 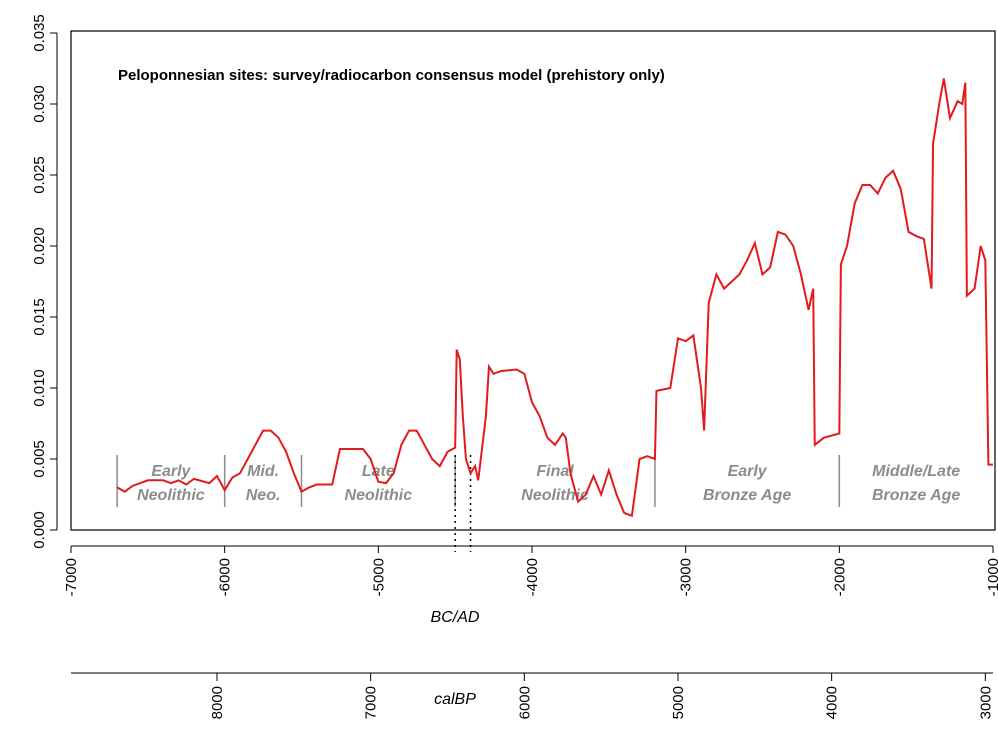 I want to click on x2-axis-label: calBP, so click(x=455, y=699).